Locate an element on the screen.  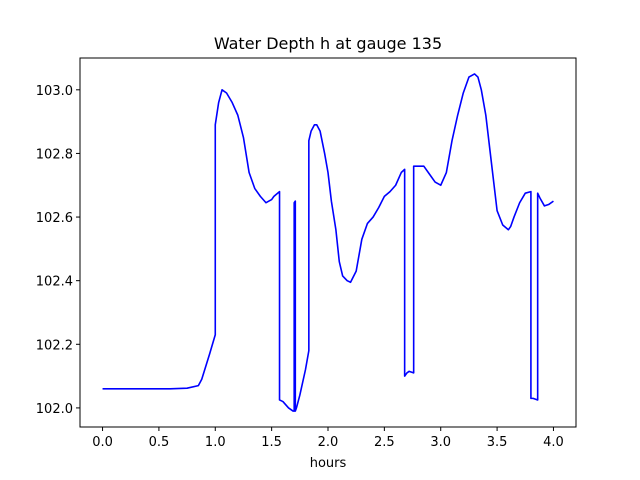
x-tick-label: 1.5 is located at coordinates (271, 442).